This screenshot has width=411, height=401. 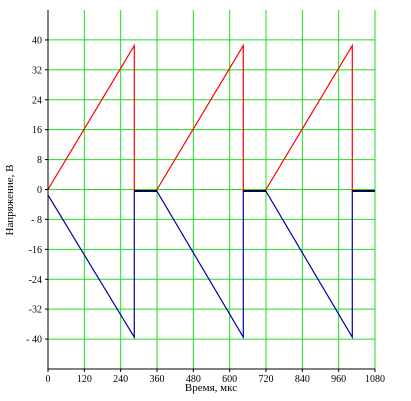 I want to click on y-tick-label: 16, so click(x=37, y=130).